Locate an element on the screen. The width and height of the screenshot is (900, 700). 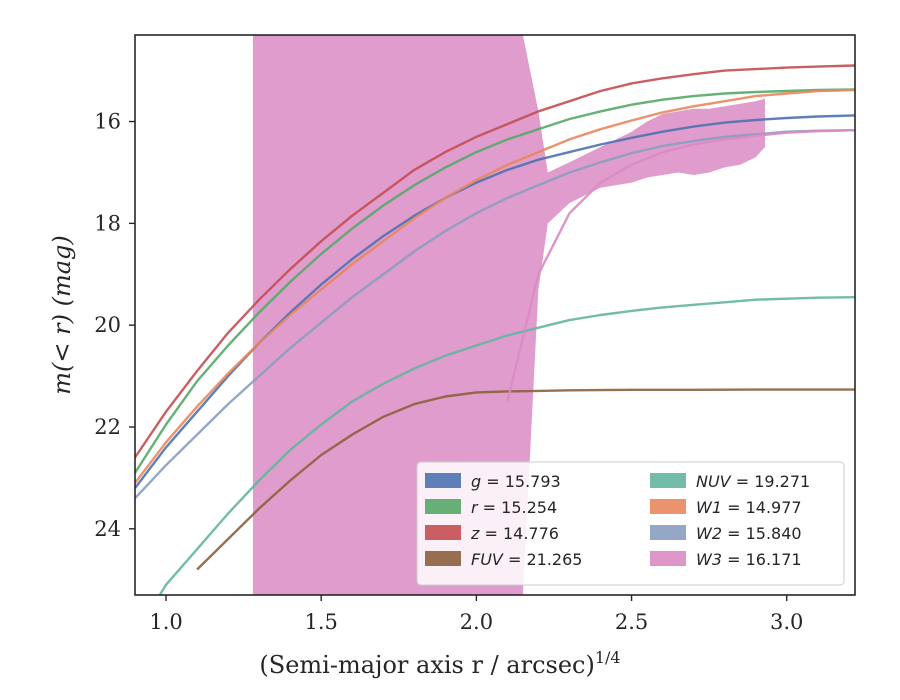
legend-label-7: W3 = 16.171 is located at coordinates (749, 559).